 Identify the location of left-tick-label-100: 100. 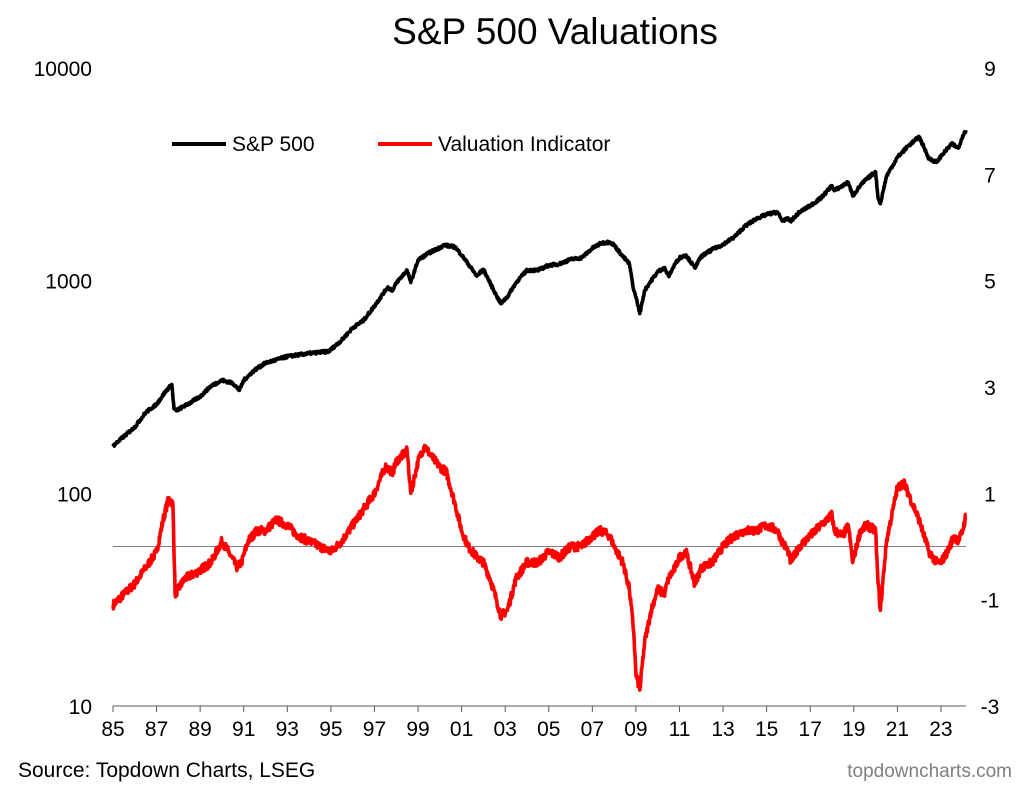
(74, 494).